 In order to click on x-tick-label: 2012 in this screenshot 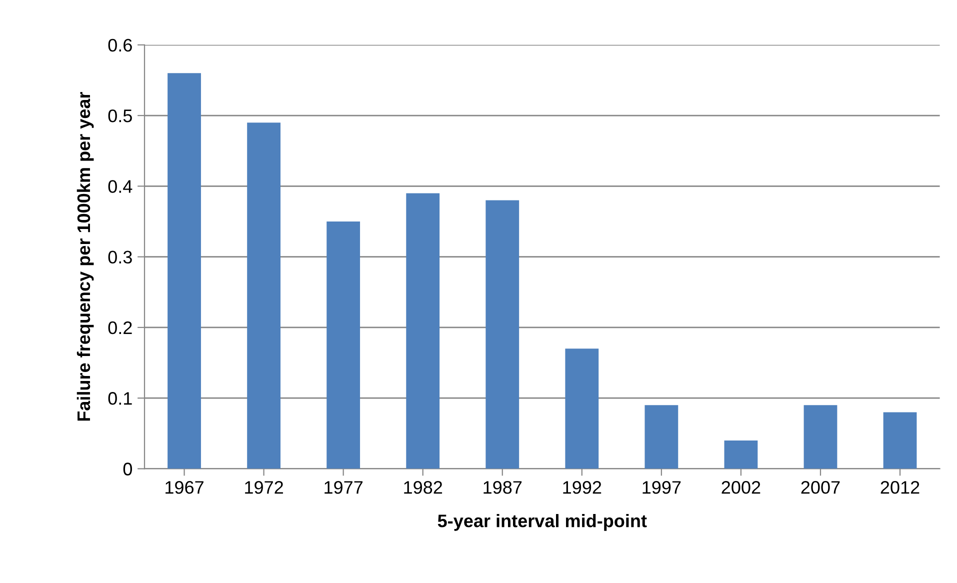, I will do `click(900, 487)`.